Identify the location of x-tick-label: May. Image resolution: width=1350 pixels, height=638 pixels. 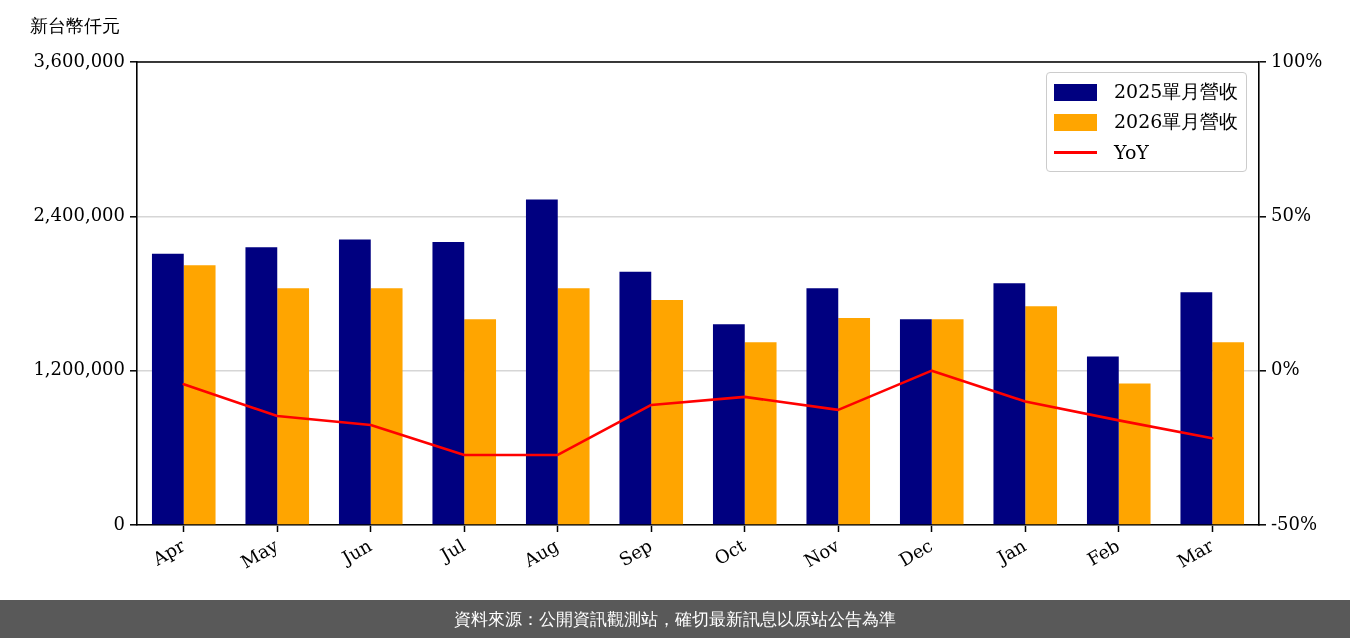
(260, 553).